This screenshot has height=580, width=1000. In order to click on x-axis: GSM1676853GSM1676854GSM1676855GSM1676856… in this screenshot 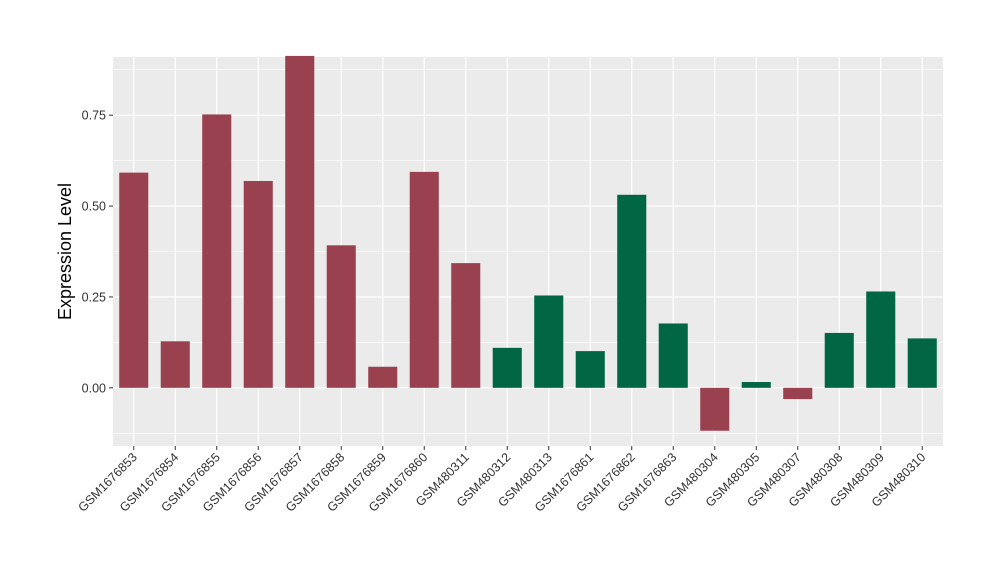, I will do `click(501, 480)`.